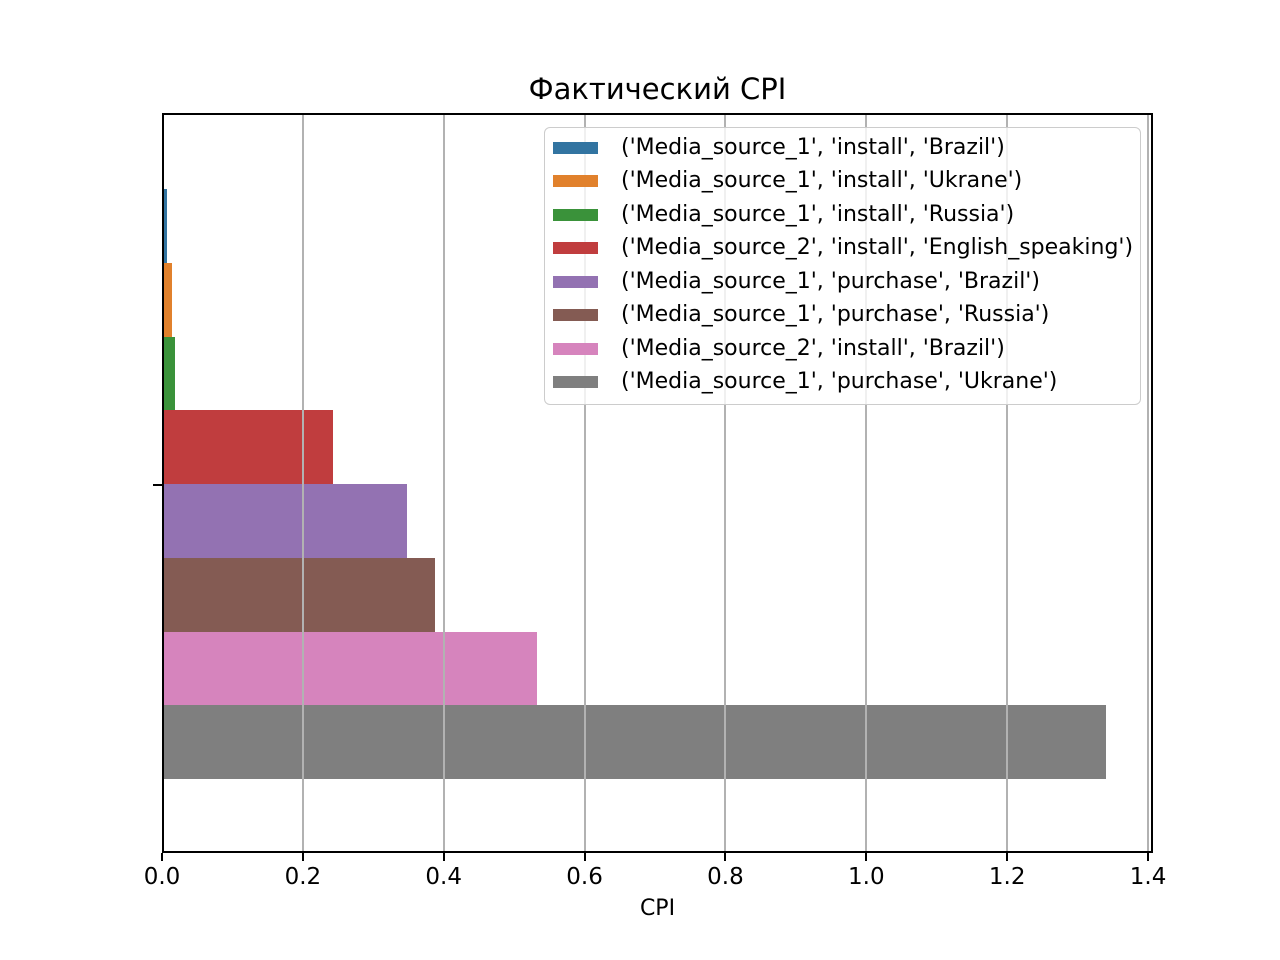 The height and width of the screenshot is (960, 1280). I want to click on legend-row: ('Media_source_2', 'install', 'Brazil'), so click(846, 349).